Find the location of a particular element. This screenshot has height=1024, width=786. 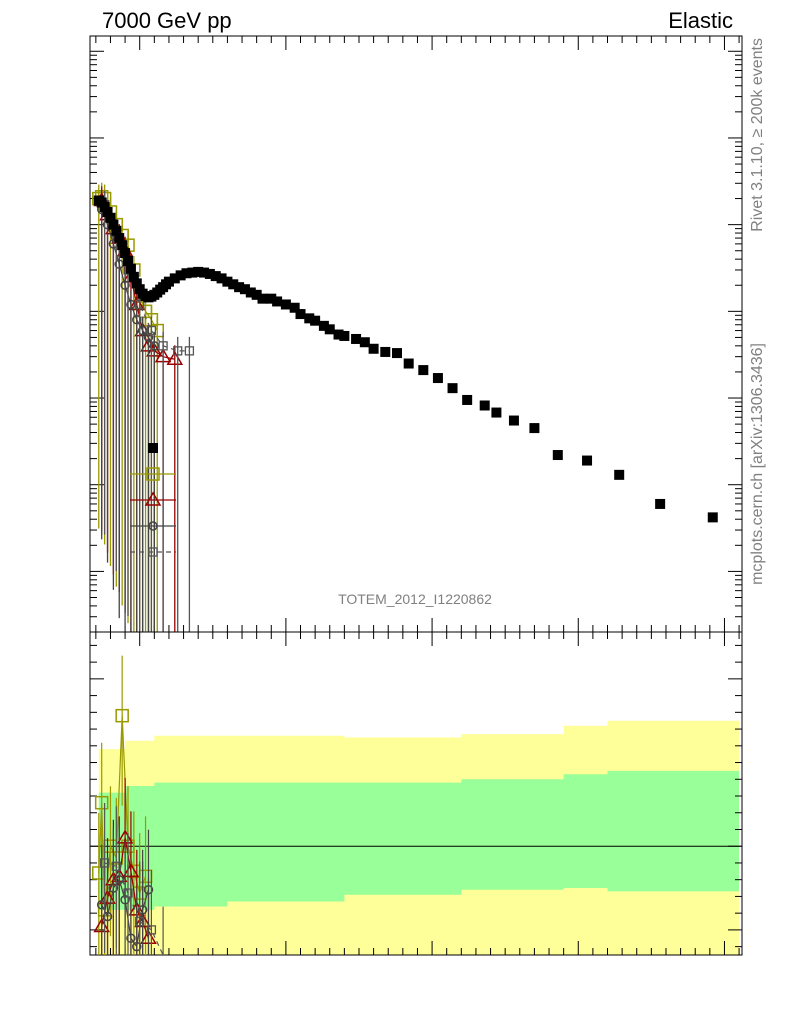

side-label-rivet: Rivet 3.1.10, ≥ 200k events is located at coordinates (757, 135).